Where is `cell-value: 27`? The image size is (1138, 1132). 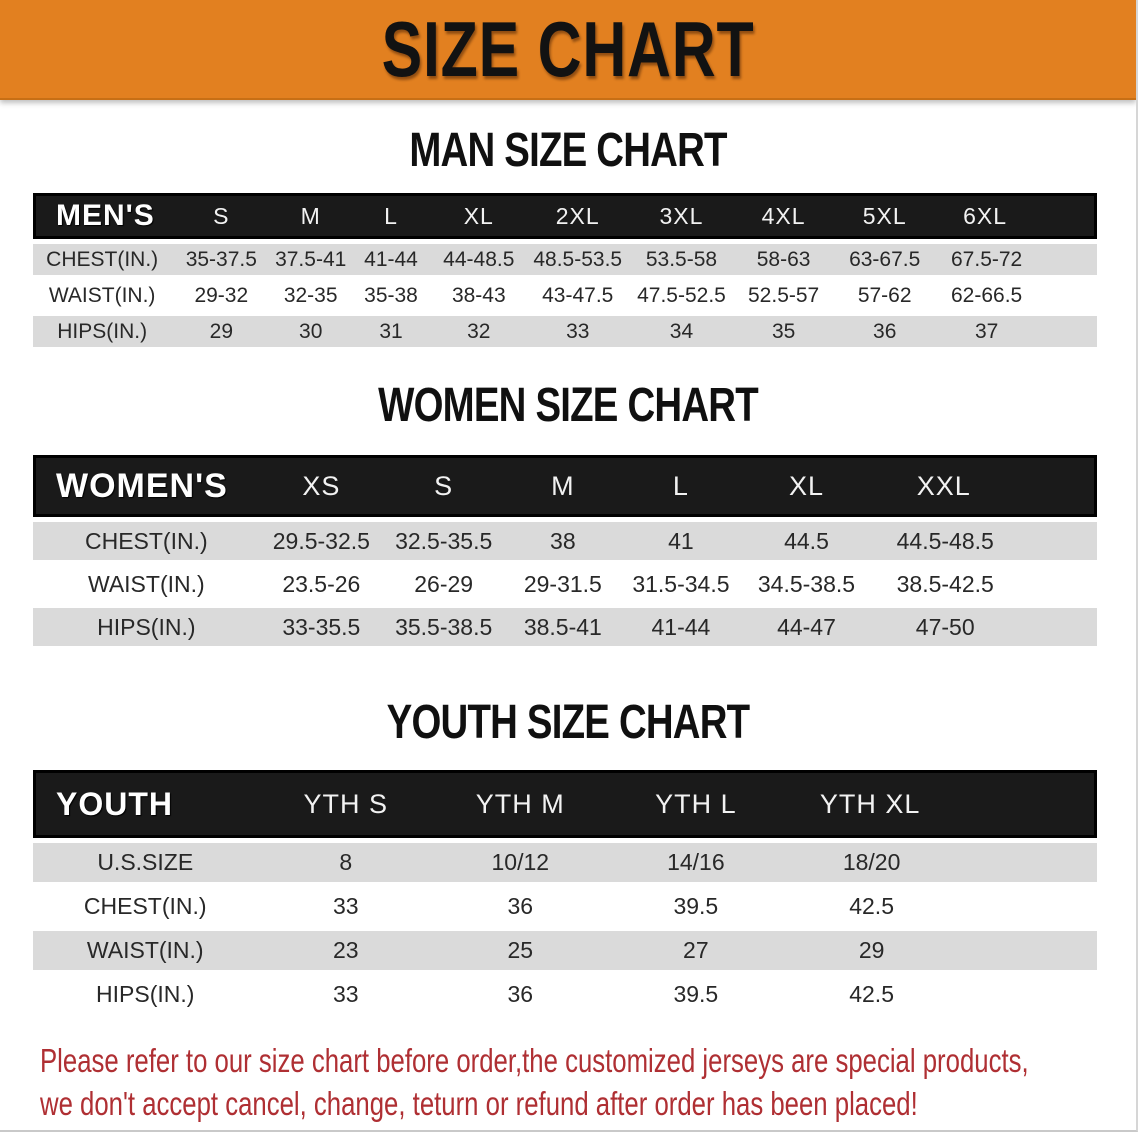 cell-value: 27 is located at coordinates (696, 950).